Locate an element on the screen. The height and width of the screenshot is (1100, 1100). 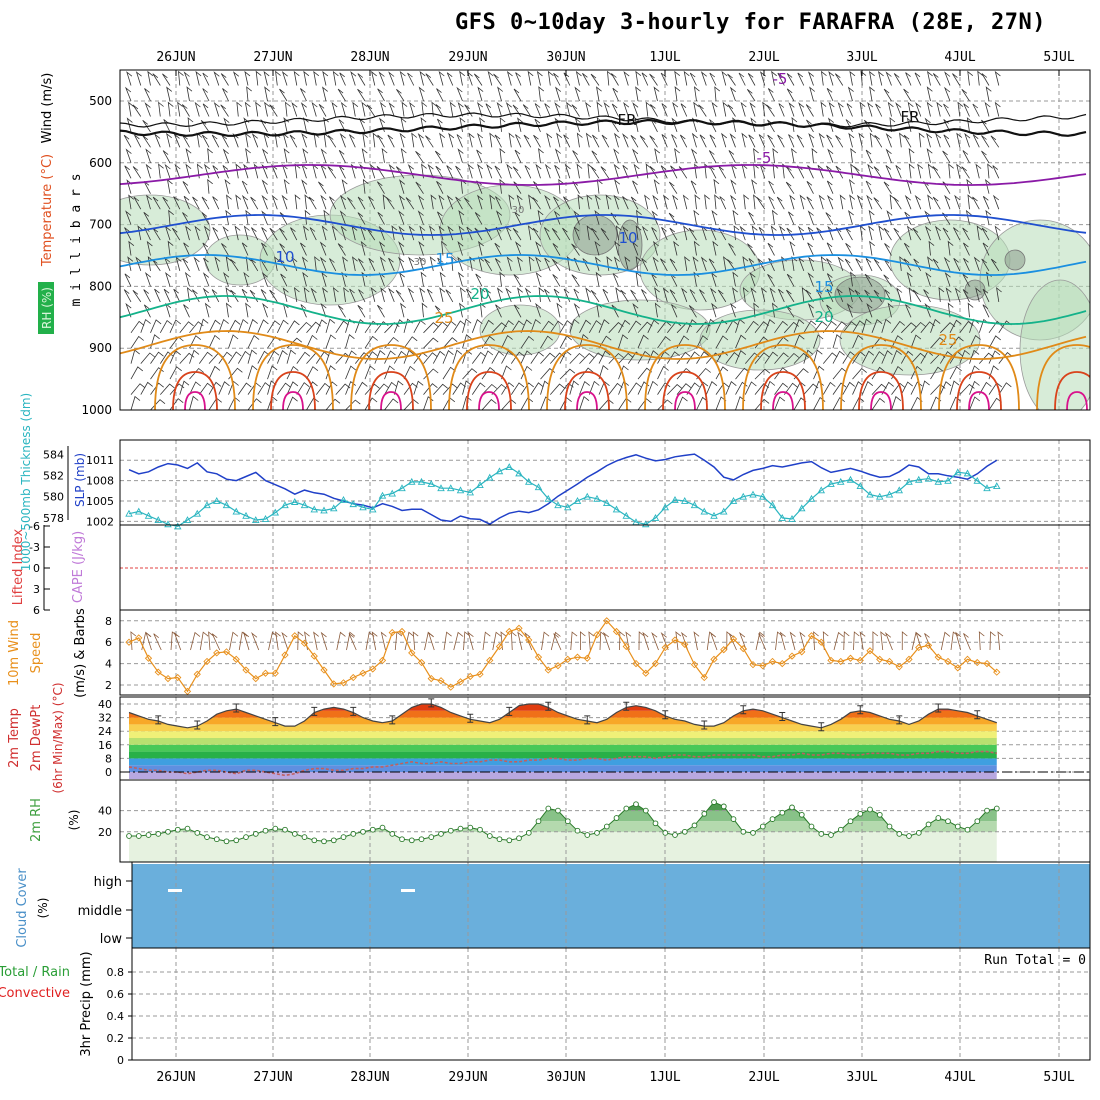
contour-label: 15 is located at coordinates (444, 259).